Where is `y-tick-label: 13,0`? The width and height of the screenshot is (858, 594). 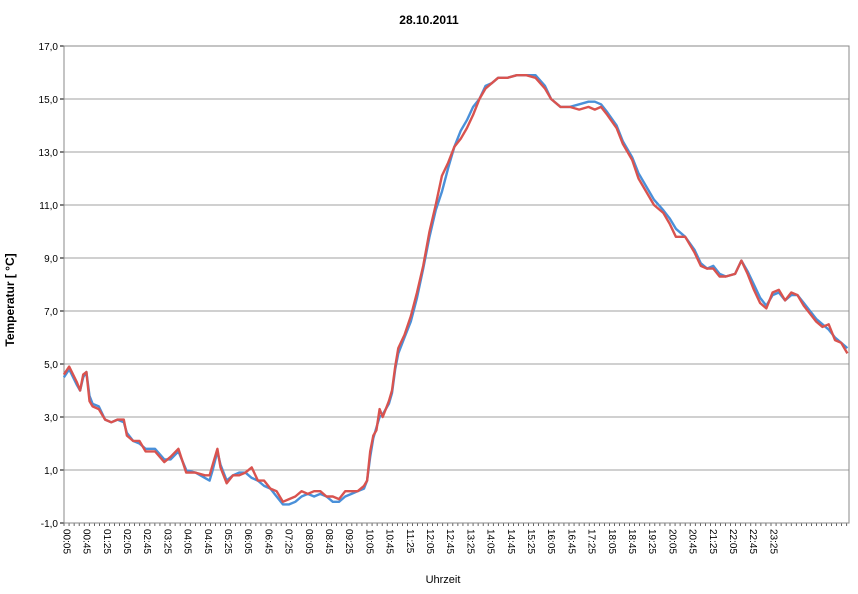
y-tick-label: 13,0 is located at coordinates (49, 153).